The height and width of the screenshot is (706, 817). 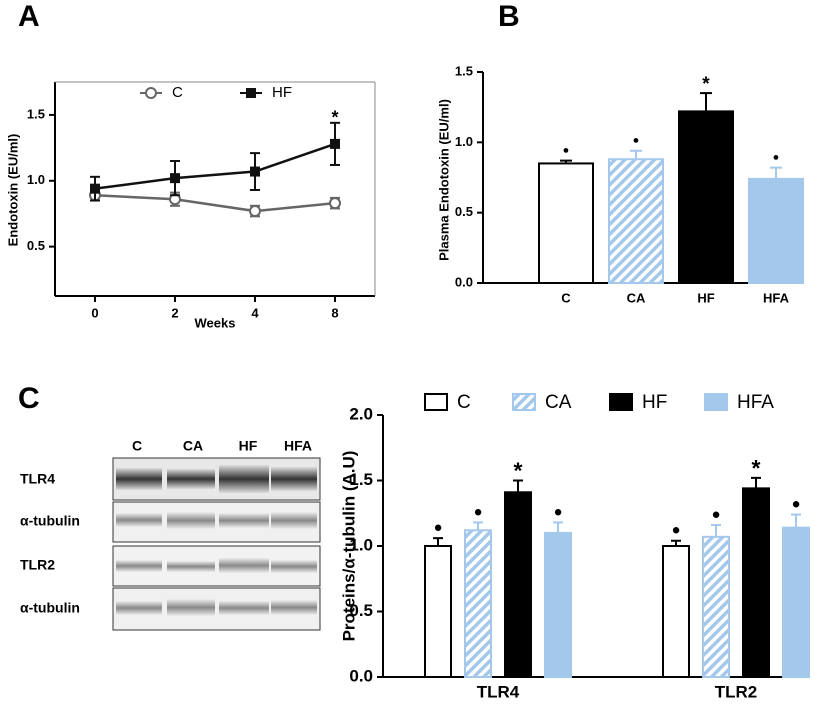 What do you see at coordinates (509, 16) in the screenshot?
I see `panel-label: B` at bounding box center [509, 16].